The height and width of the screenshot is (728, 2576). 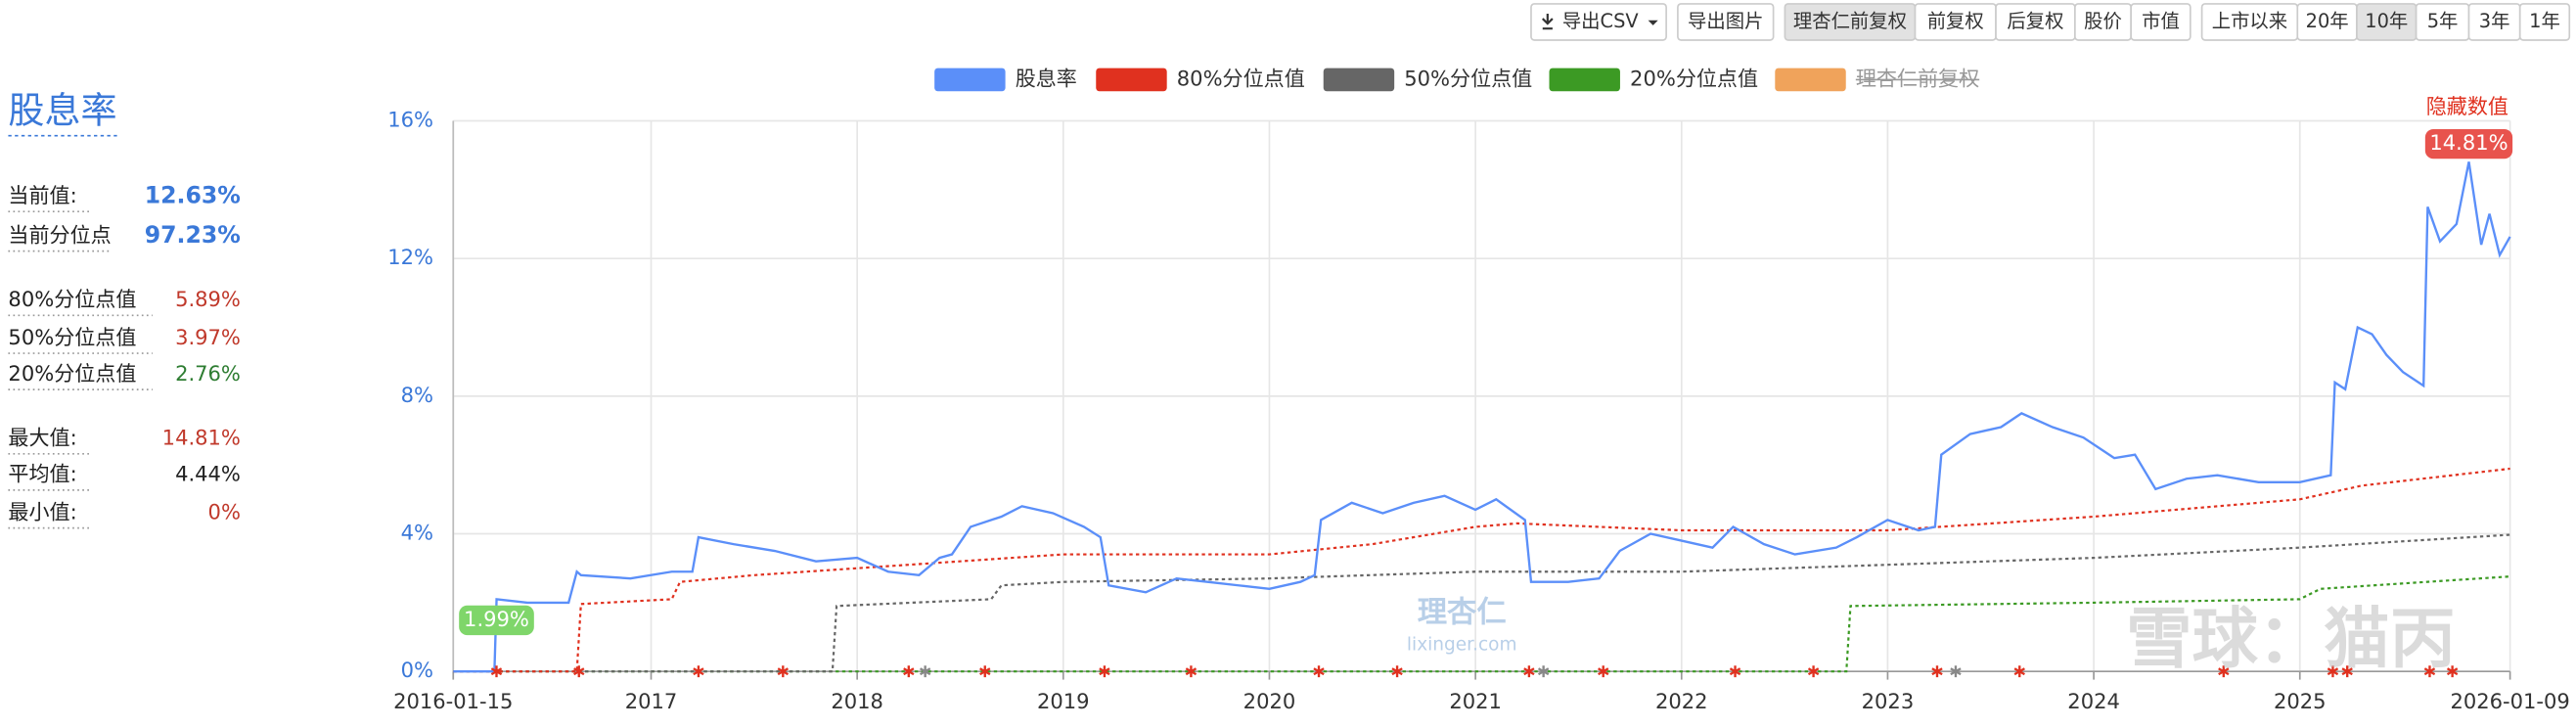 I want to click on legend-item: 股息率, so click(x=1005, y=79).